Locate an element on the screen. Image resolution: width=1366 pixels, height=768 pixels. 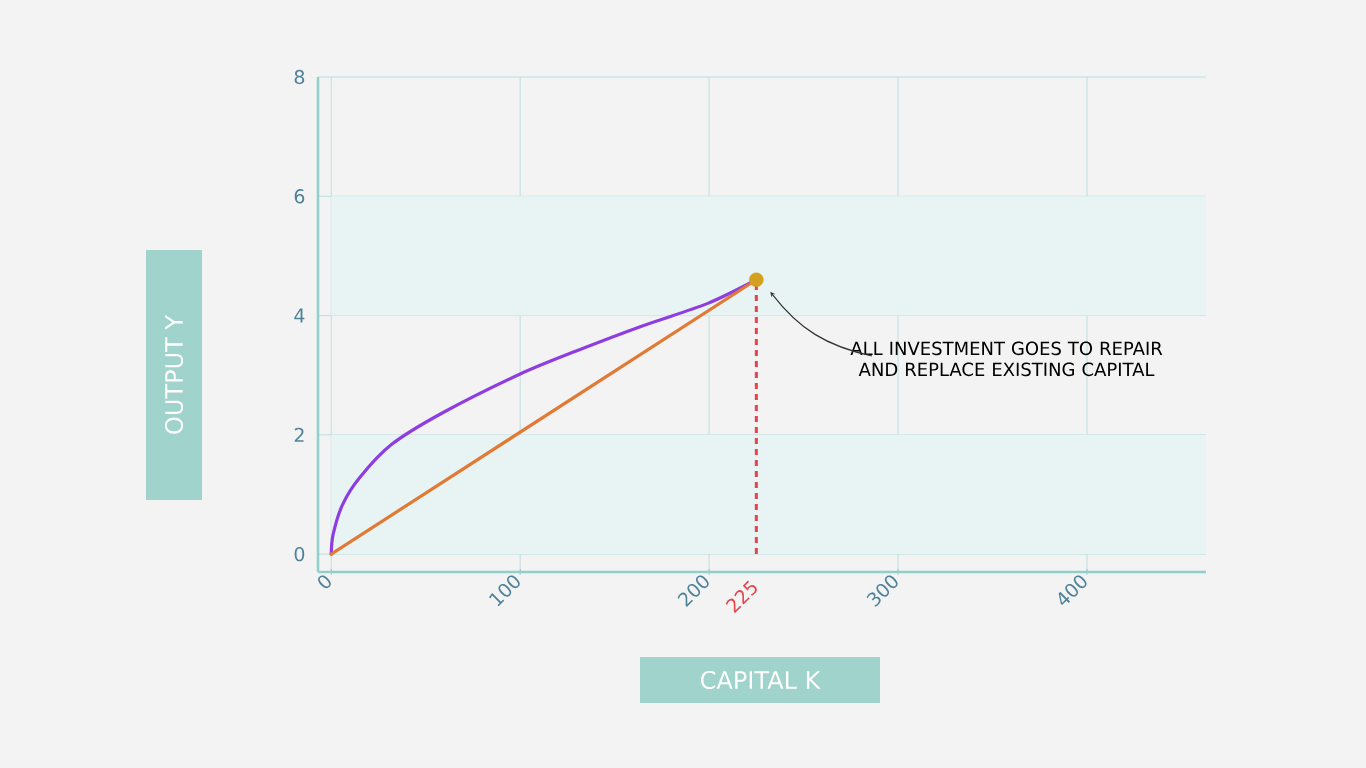
ref-line-label: 225 is located at coordinates (741, 597).